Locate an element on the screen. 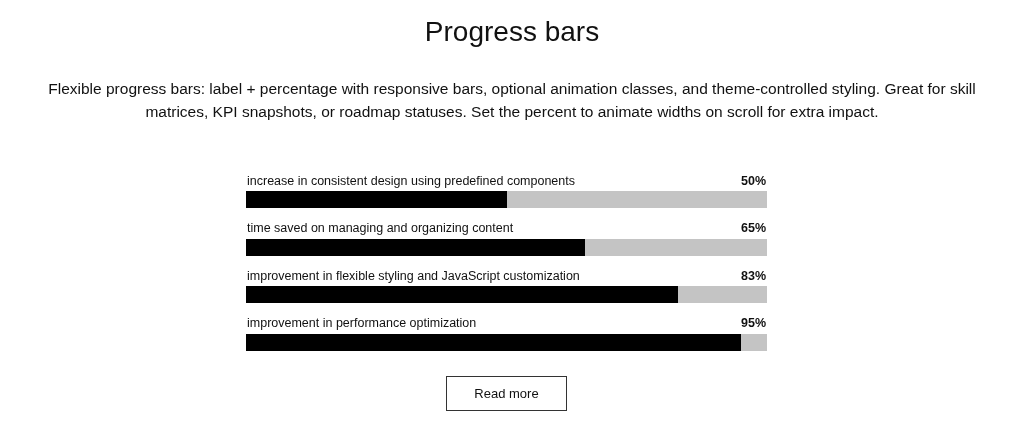 The width and height of the screenshot is (1024, 433). chart-subtitle: Flexible progress bars: label + percentage with responsive bars, optional animation classes, and theme-controlled styling. Great for skill matrices, KPI snapshots, or roadmap statuses. Set the percent to animate widths on scroll for extra impact. is located at coordinates (512, 100).